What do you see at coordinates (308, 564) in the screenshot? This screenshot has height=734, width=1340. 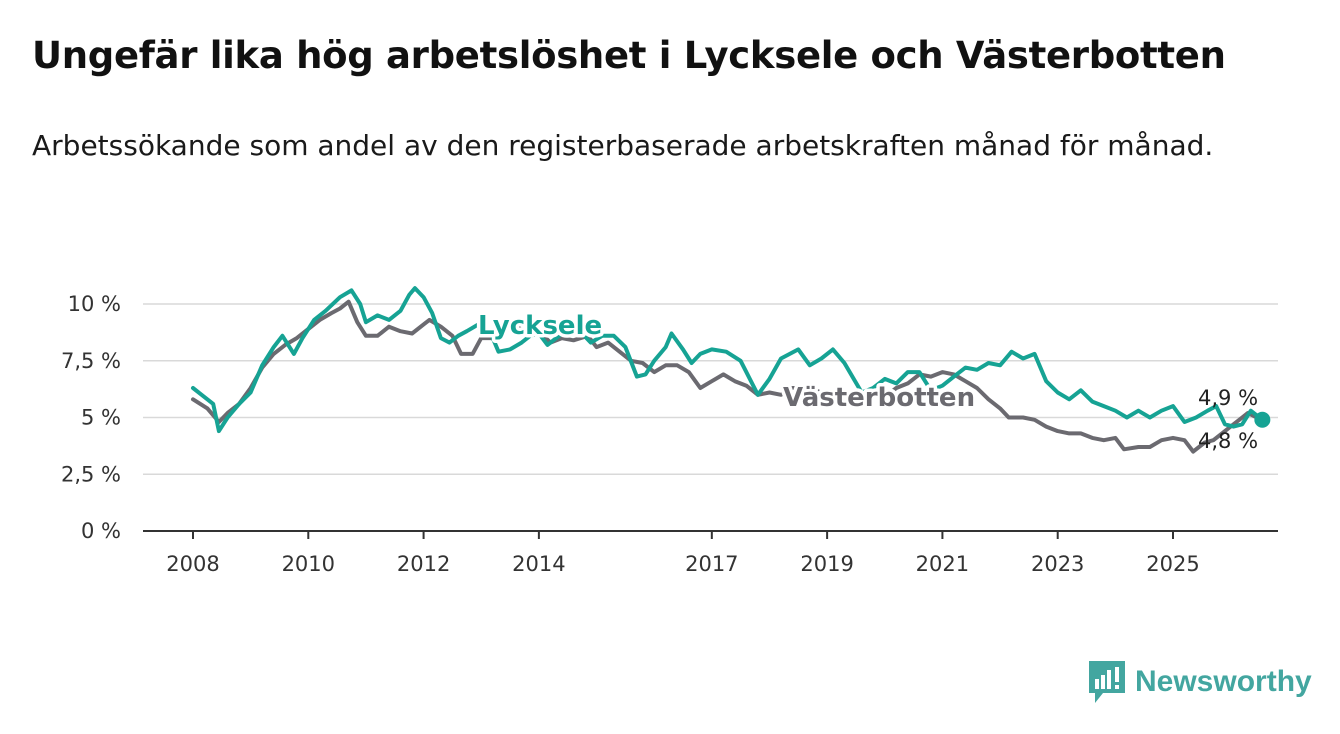 I see `x-tick-label: 2010` at bounding box center [308, 564].